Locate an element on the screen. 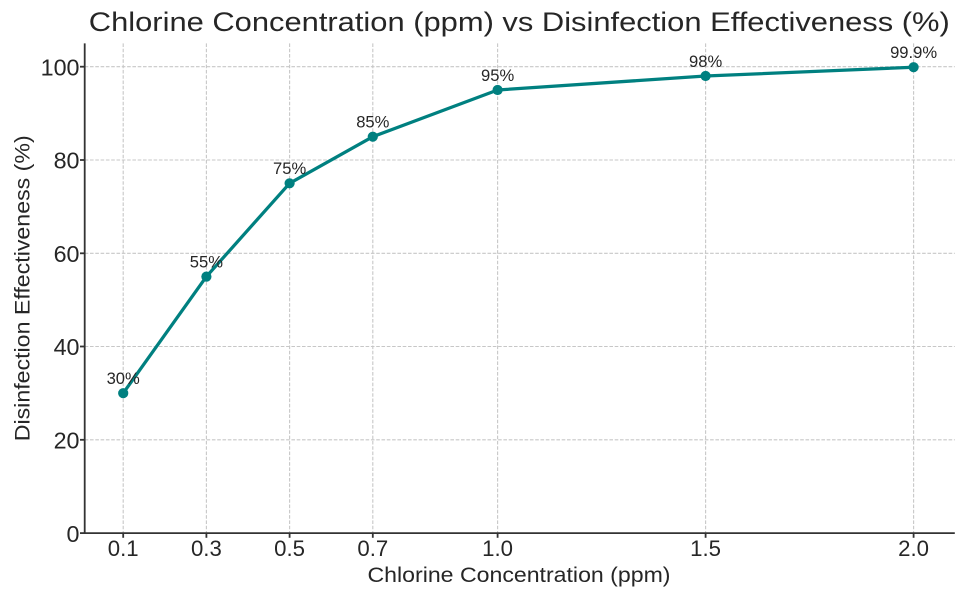  svg-text: 98% is located at coordinates (705, 61).